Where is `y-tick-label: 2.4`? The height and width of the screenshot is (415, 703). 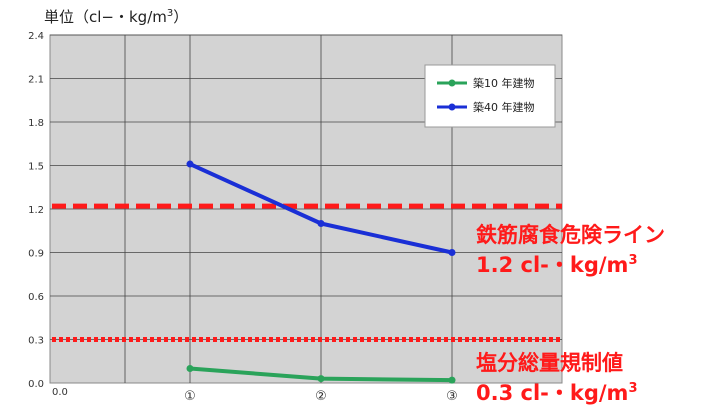 y-tick-label: 2.4 is located at coordinates (36, 36).